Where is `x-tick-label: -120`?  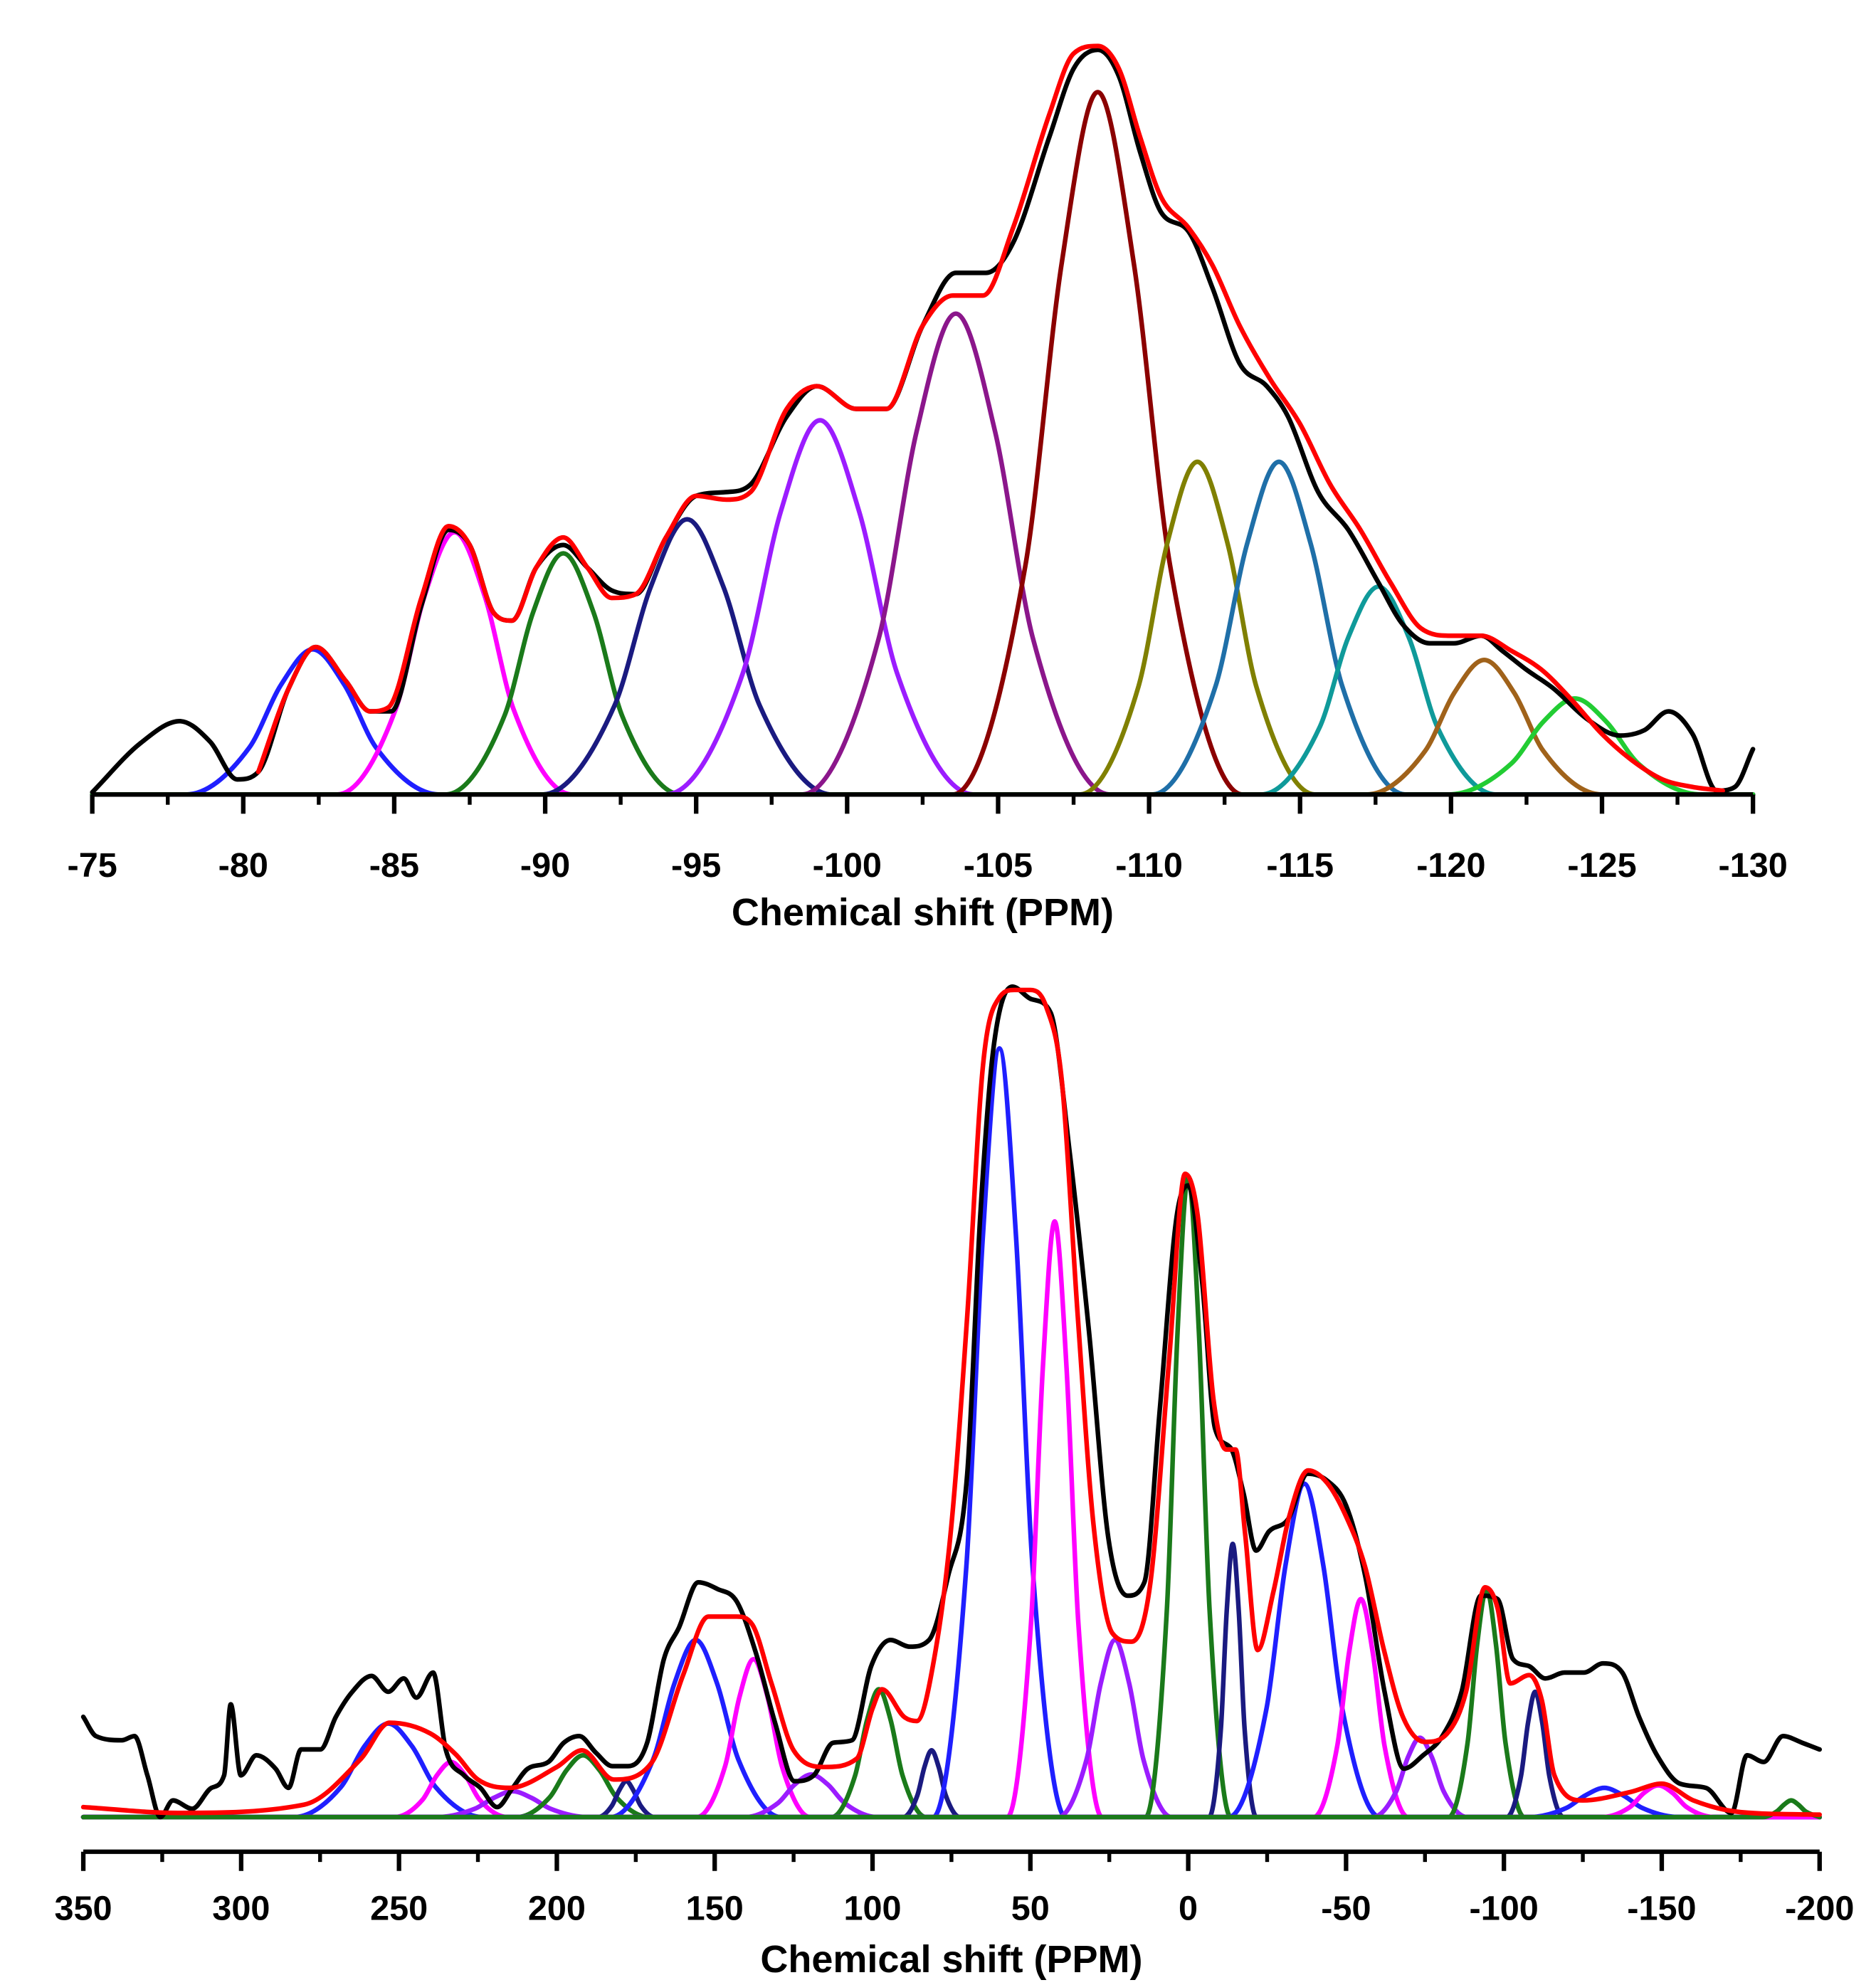 x-tick-label: -120 is located at coordinates (1450, 865).